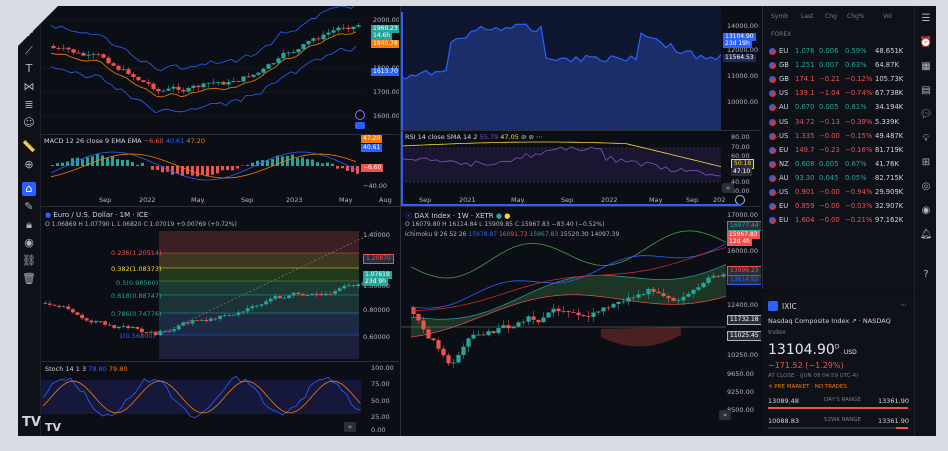  What do you see at coordinates (29, 260) in the screenshot?
I see `link-icon: ⛓` at bounding box center [29, 260].